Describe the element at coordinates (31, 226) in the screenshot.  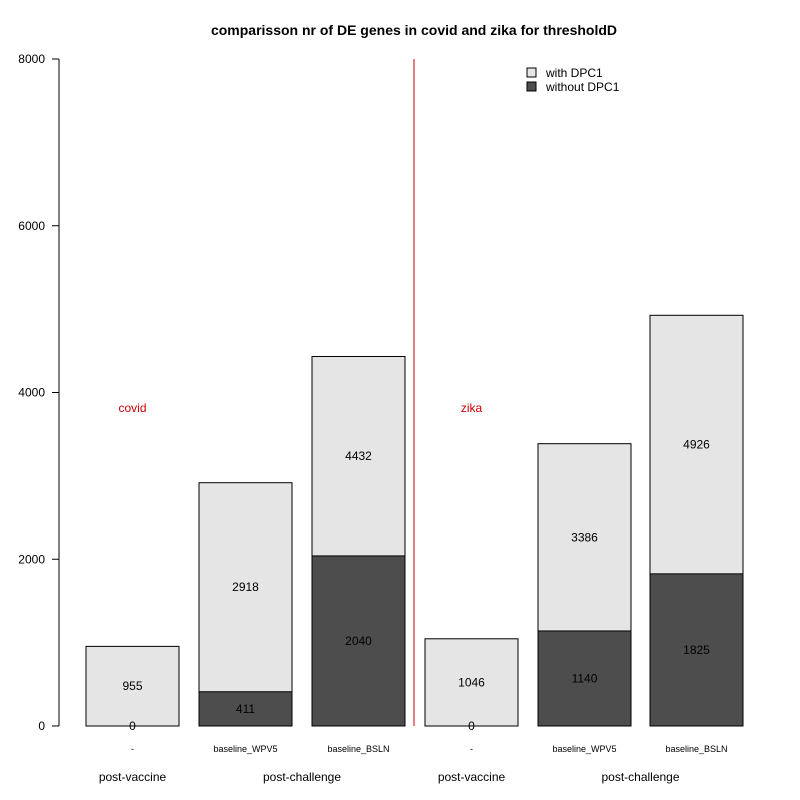
I see `y-tick-label: 6000` at that location.